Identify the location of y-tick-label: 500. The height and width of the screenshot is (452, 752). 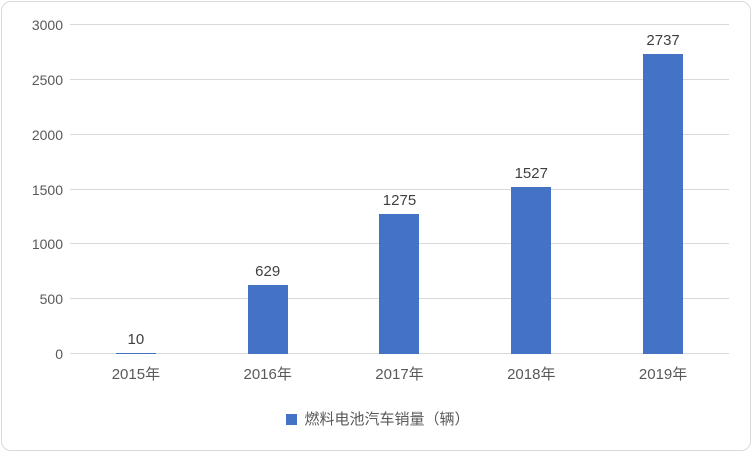
(51, 299).